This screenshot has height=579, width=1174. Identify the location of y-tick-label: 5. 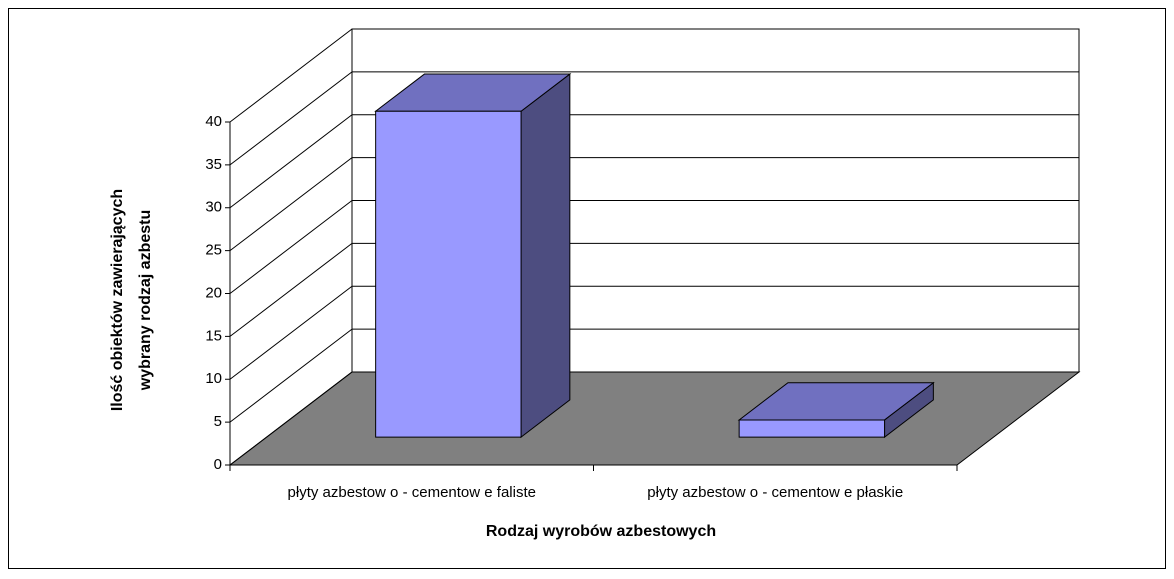
(218, 421).